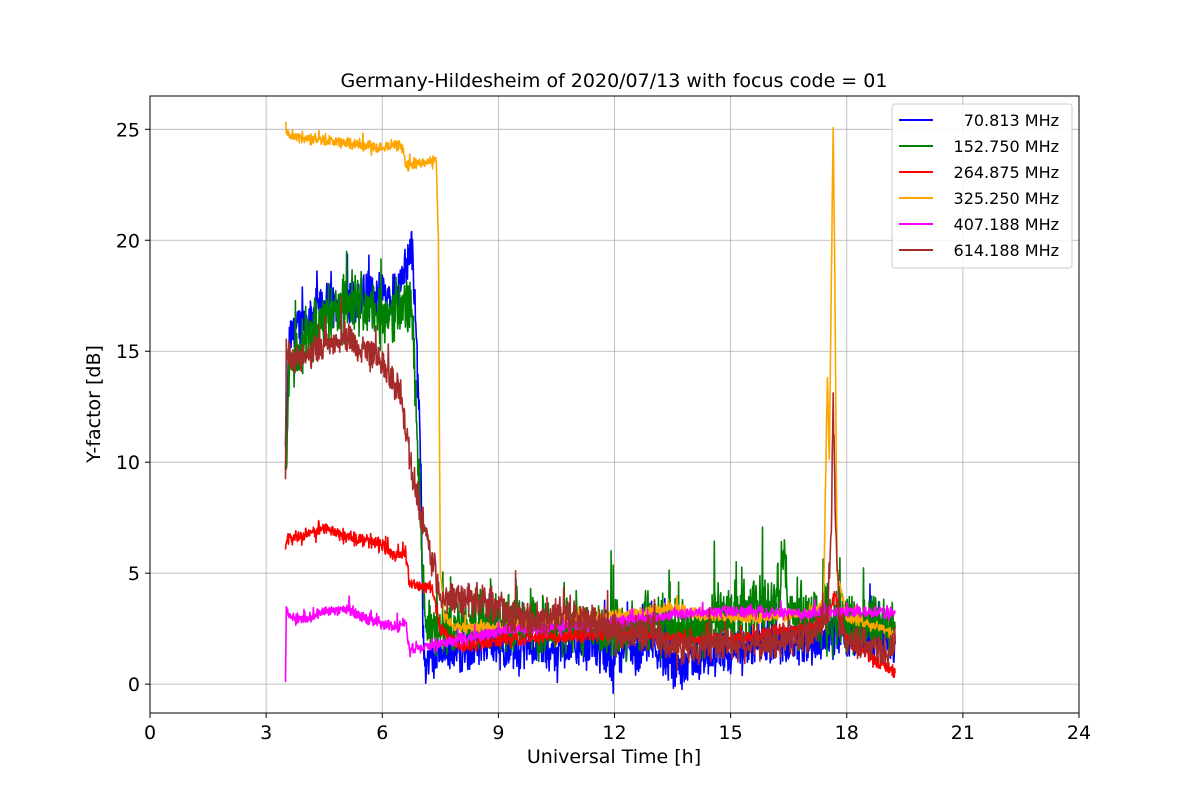  Describe the element at coordinates (1079, 733) in the screenshot. I see `x-tick-label: 24` at that location.